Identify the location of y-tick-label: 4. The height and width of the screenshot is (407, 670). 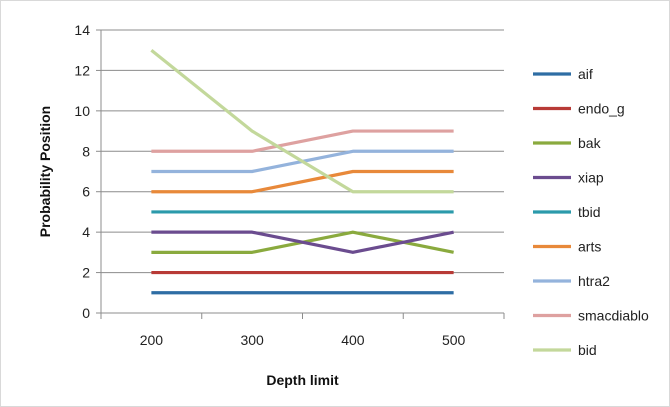
(86, 232).